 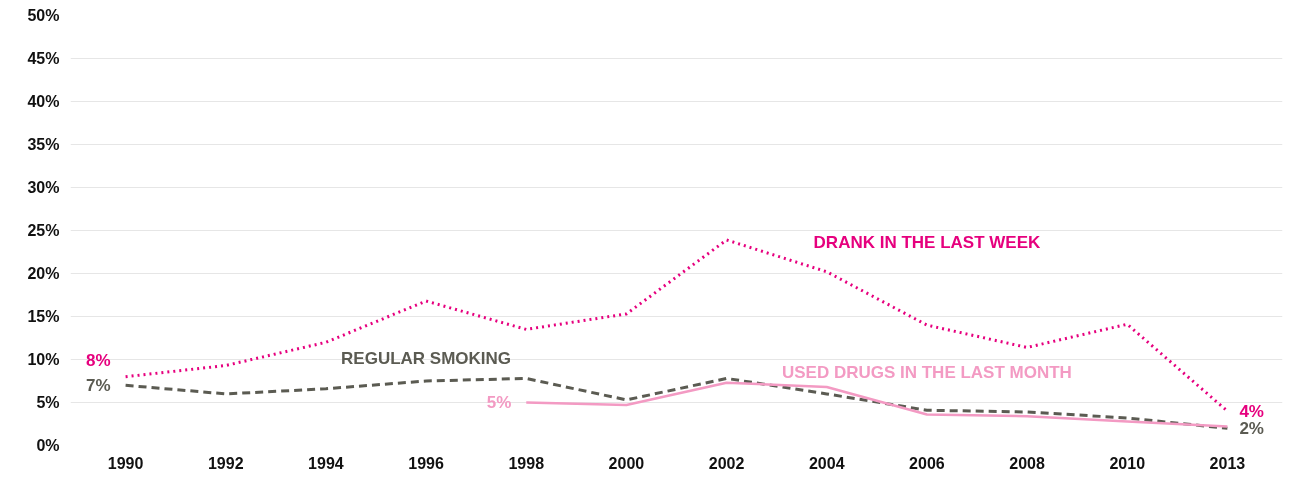 What do you see at coordinates (927, 242) in the screenshot?
I see `series-label: DRANK IN THE LAST WEEK` at bounding box center [927, 242].